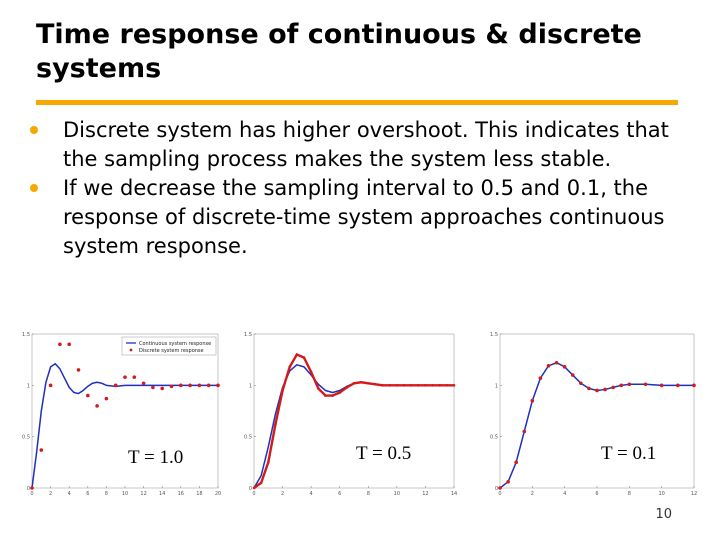 The height and width of the screenshot is (540, 720). What do you see at coordinates (425, 493) in the screenshot?
I see `x-tick-label: 12` at bounding box center [425, 493].